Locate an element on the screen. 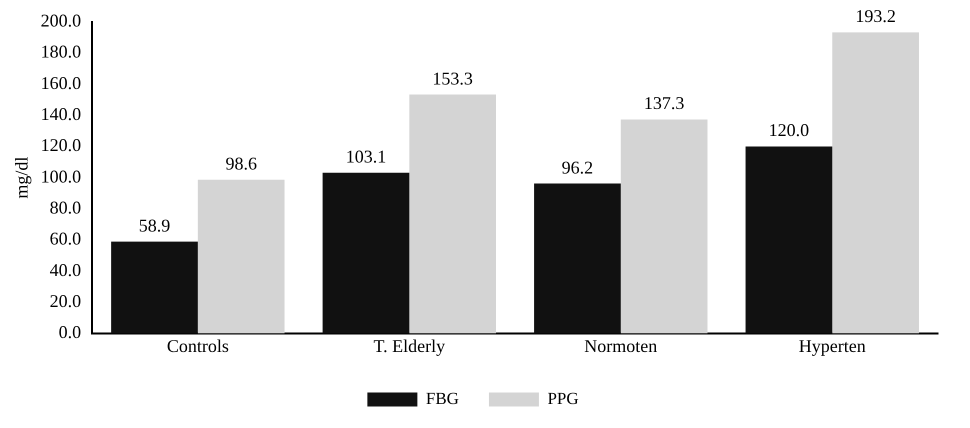 Image resolution: width=970 pixels, height=428 pixels. y-tick-label: 160.0 is located at coordinates (61, 82).